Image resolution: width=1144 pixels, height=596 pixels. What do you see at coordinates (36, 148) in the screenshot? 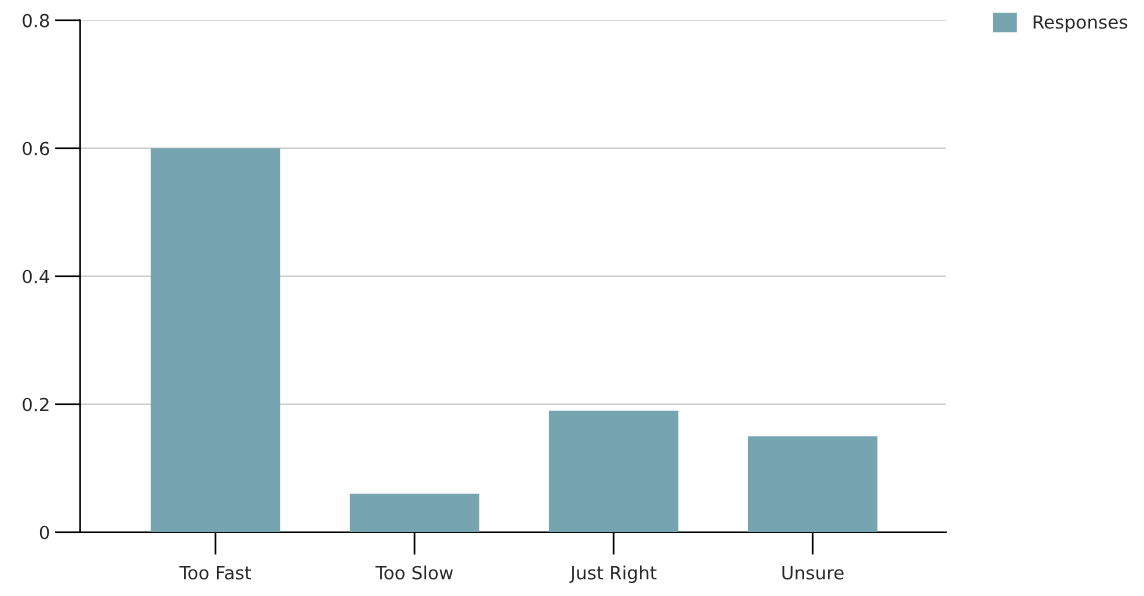
I see `y-tick-label: 0.6` at bounding box center [36, 148].